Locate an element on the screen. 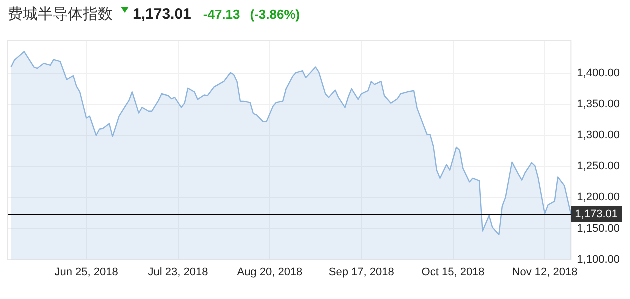 The height and width of the screenshot is (299, 630). text: (-3.86%) is located at coordinates (275, 14).